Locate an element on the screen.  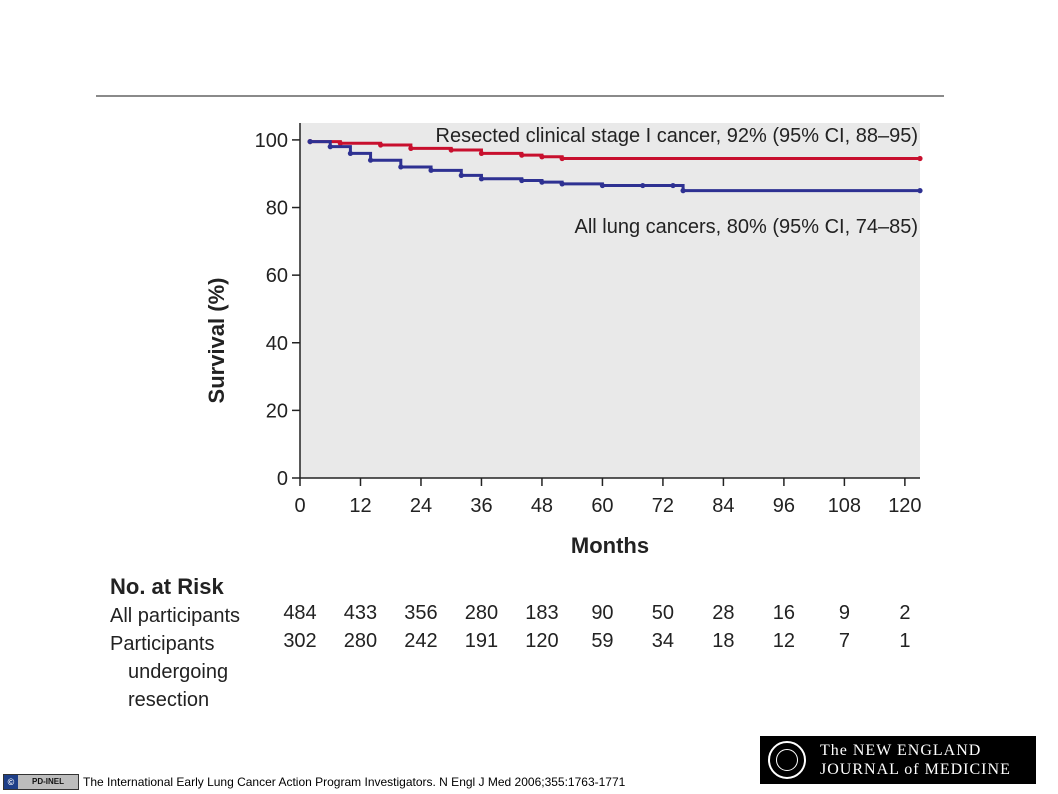
risk-value: 302 is located at coordinates (300, 641).